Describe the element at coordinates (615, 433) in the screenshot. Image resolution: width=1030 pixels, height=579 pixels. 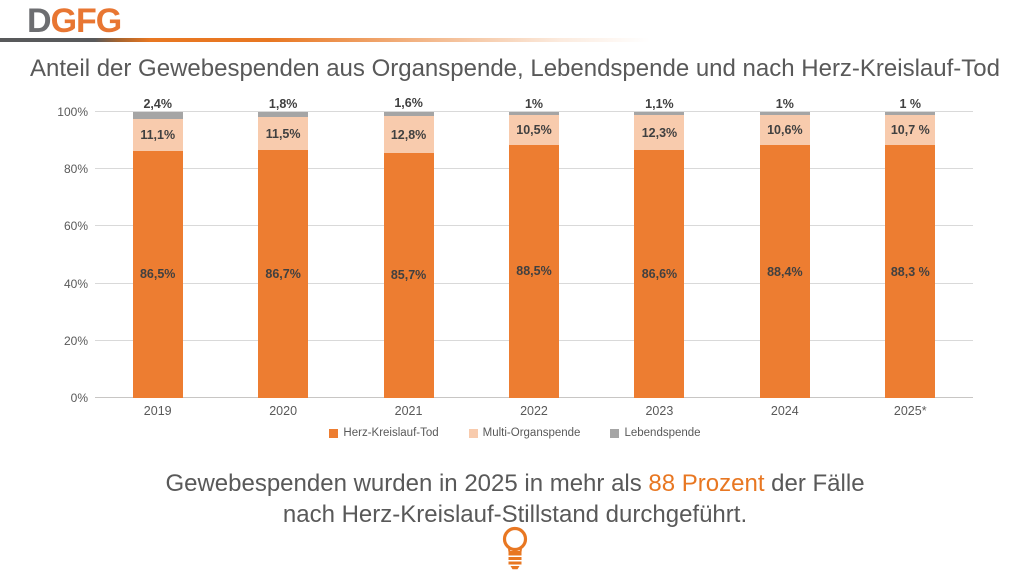
I see `legend-swatch-lebendspende` at that location.